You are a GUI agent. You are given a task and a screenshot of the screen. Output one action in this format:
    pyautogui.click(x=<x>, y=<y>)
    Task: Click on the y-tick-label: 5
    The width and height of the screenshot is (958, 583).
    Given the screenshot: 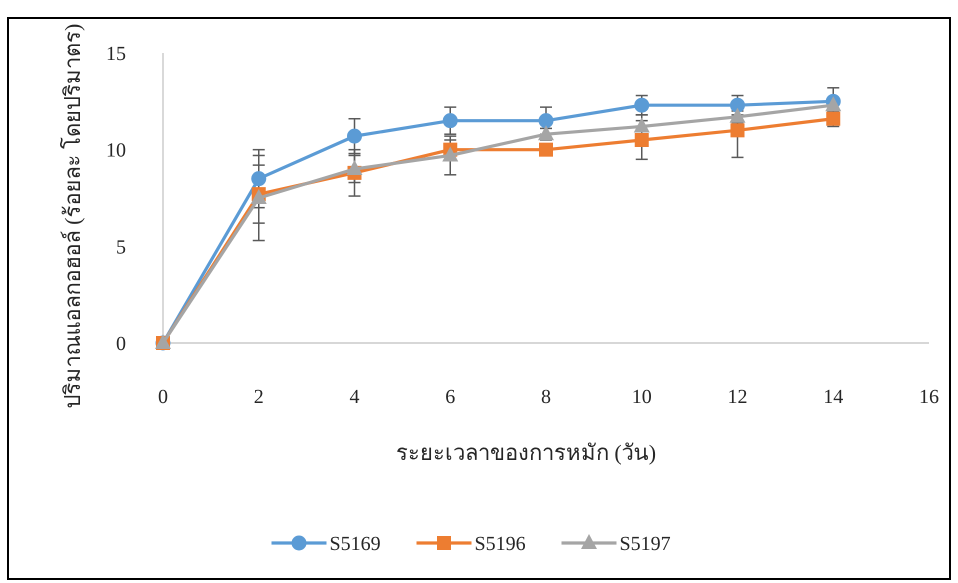 What is the action you would take?
    pyautogui.click(x=121, y=247)
    